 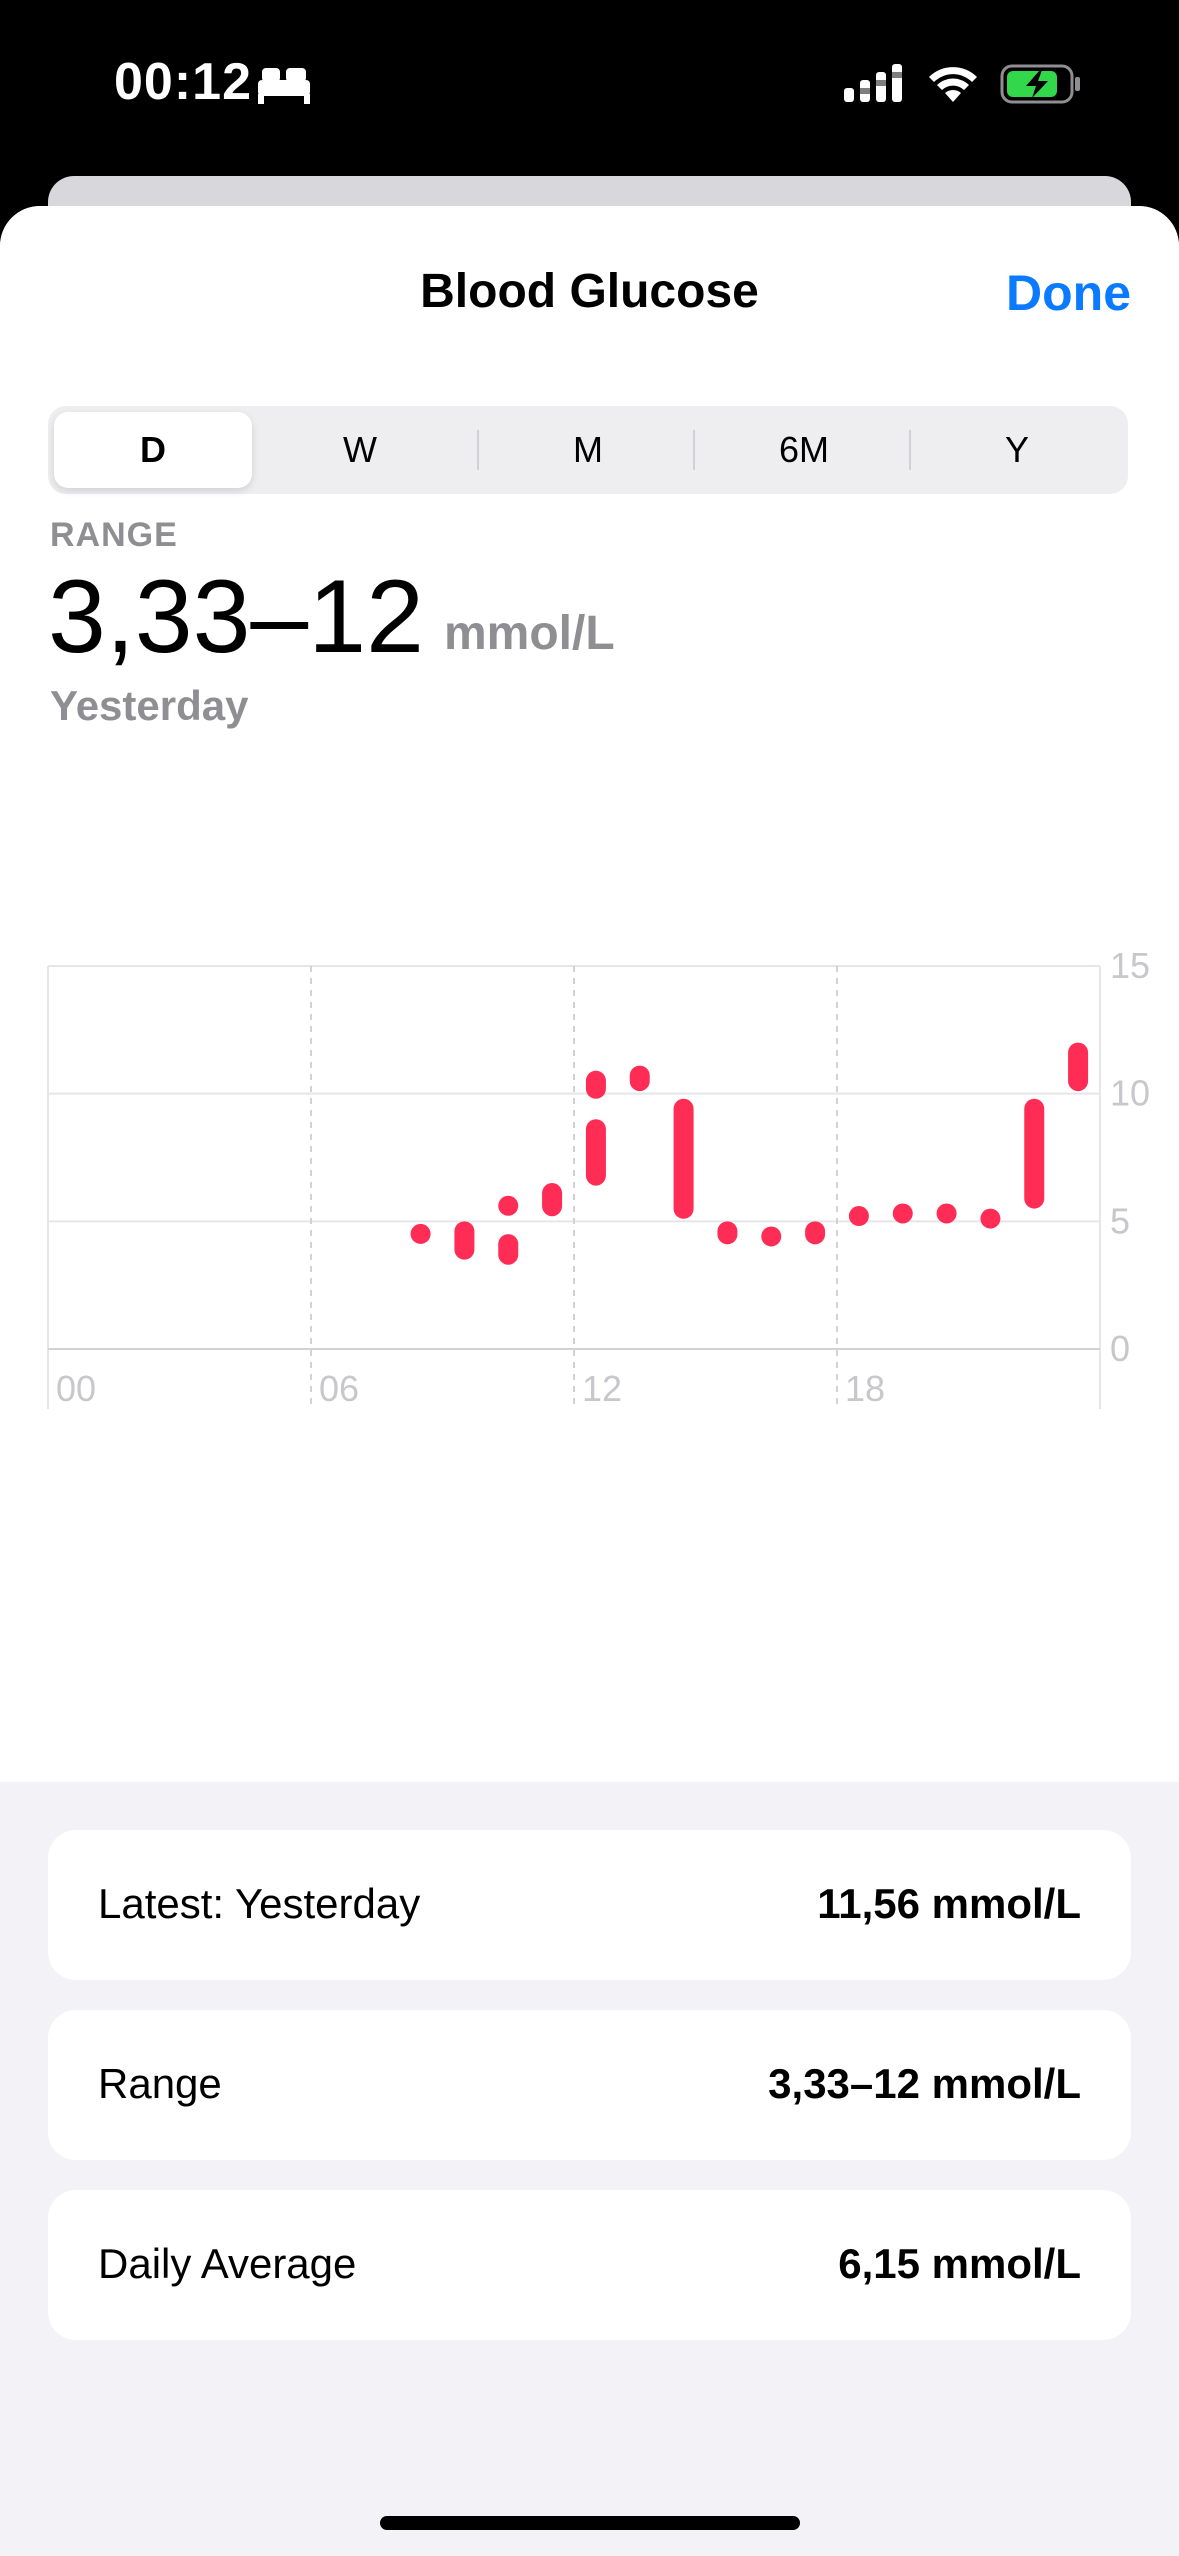 What do you see at coordinates (865, 1388) in the screenshot?
I see `x-tick-label: 18` at bounding box center [865, 1388].